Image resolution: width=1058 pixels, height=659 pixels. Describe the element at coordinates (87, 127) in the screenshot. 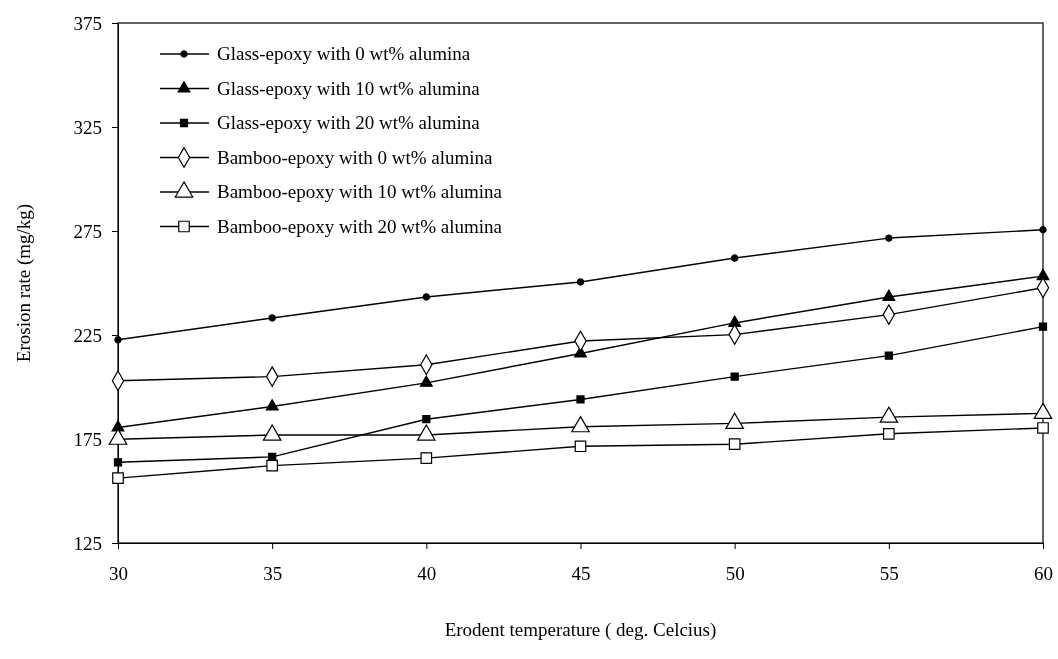

I see `y-tick-label: 325` at that location.